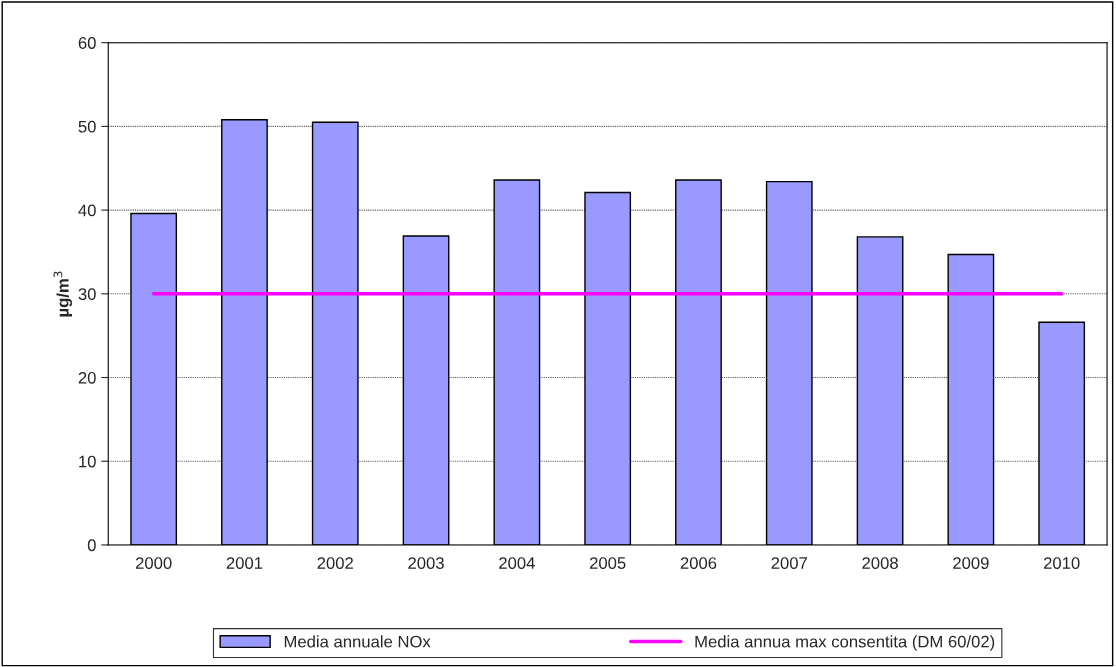  I want to click on y-axis-title: µg/m$^{3}$, so click(63, 294).